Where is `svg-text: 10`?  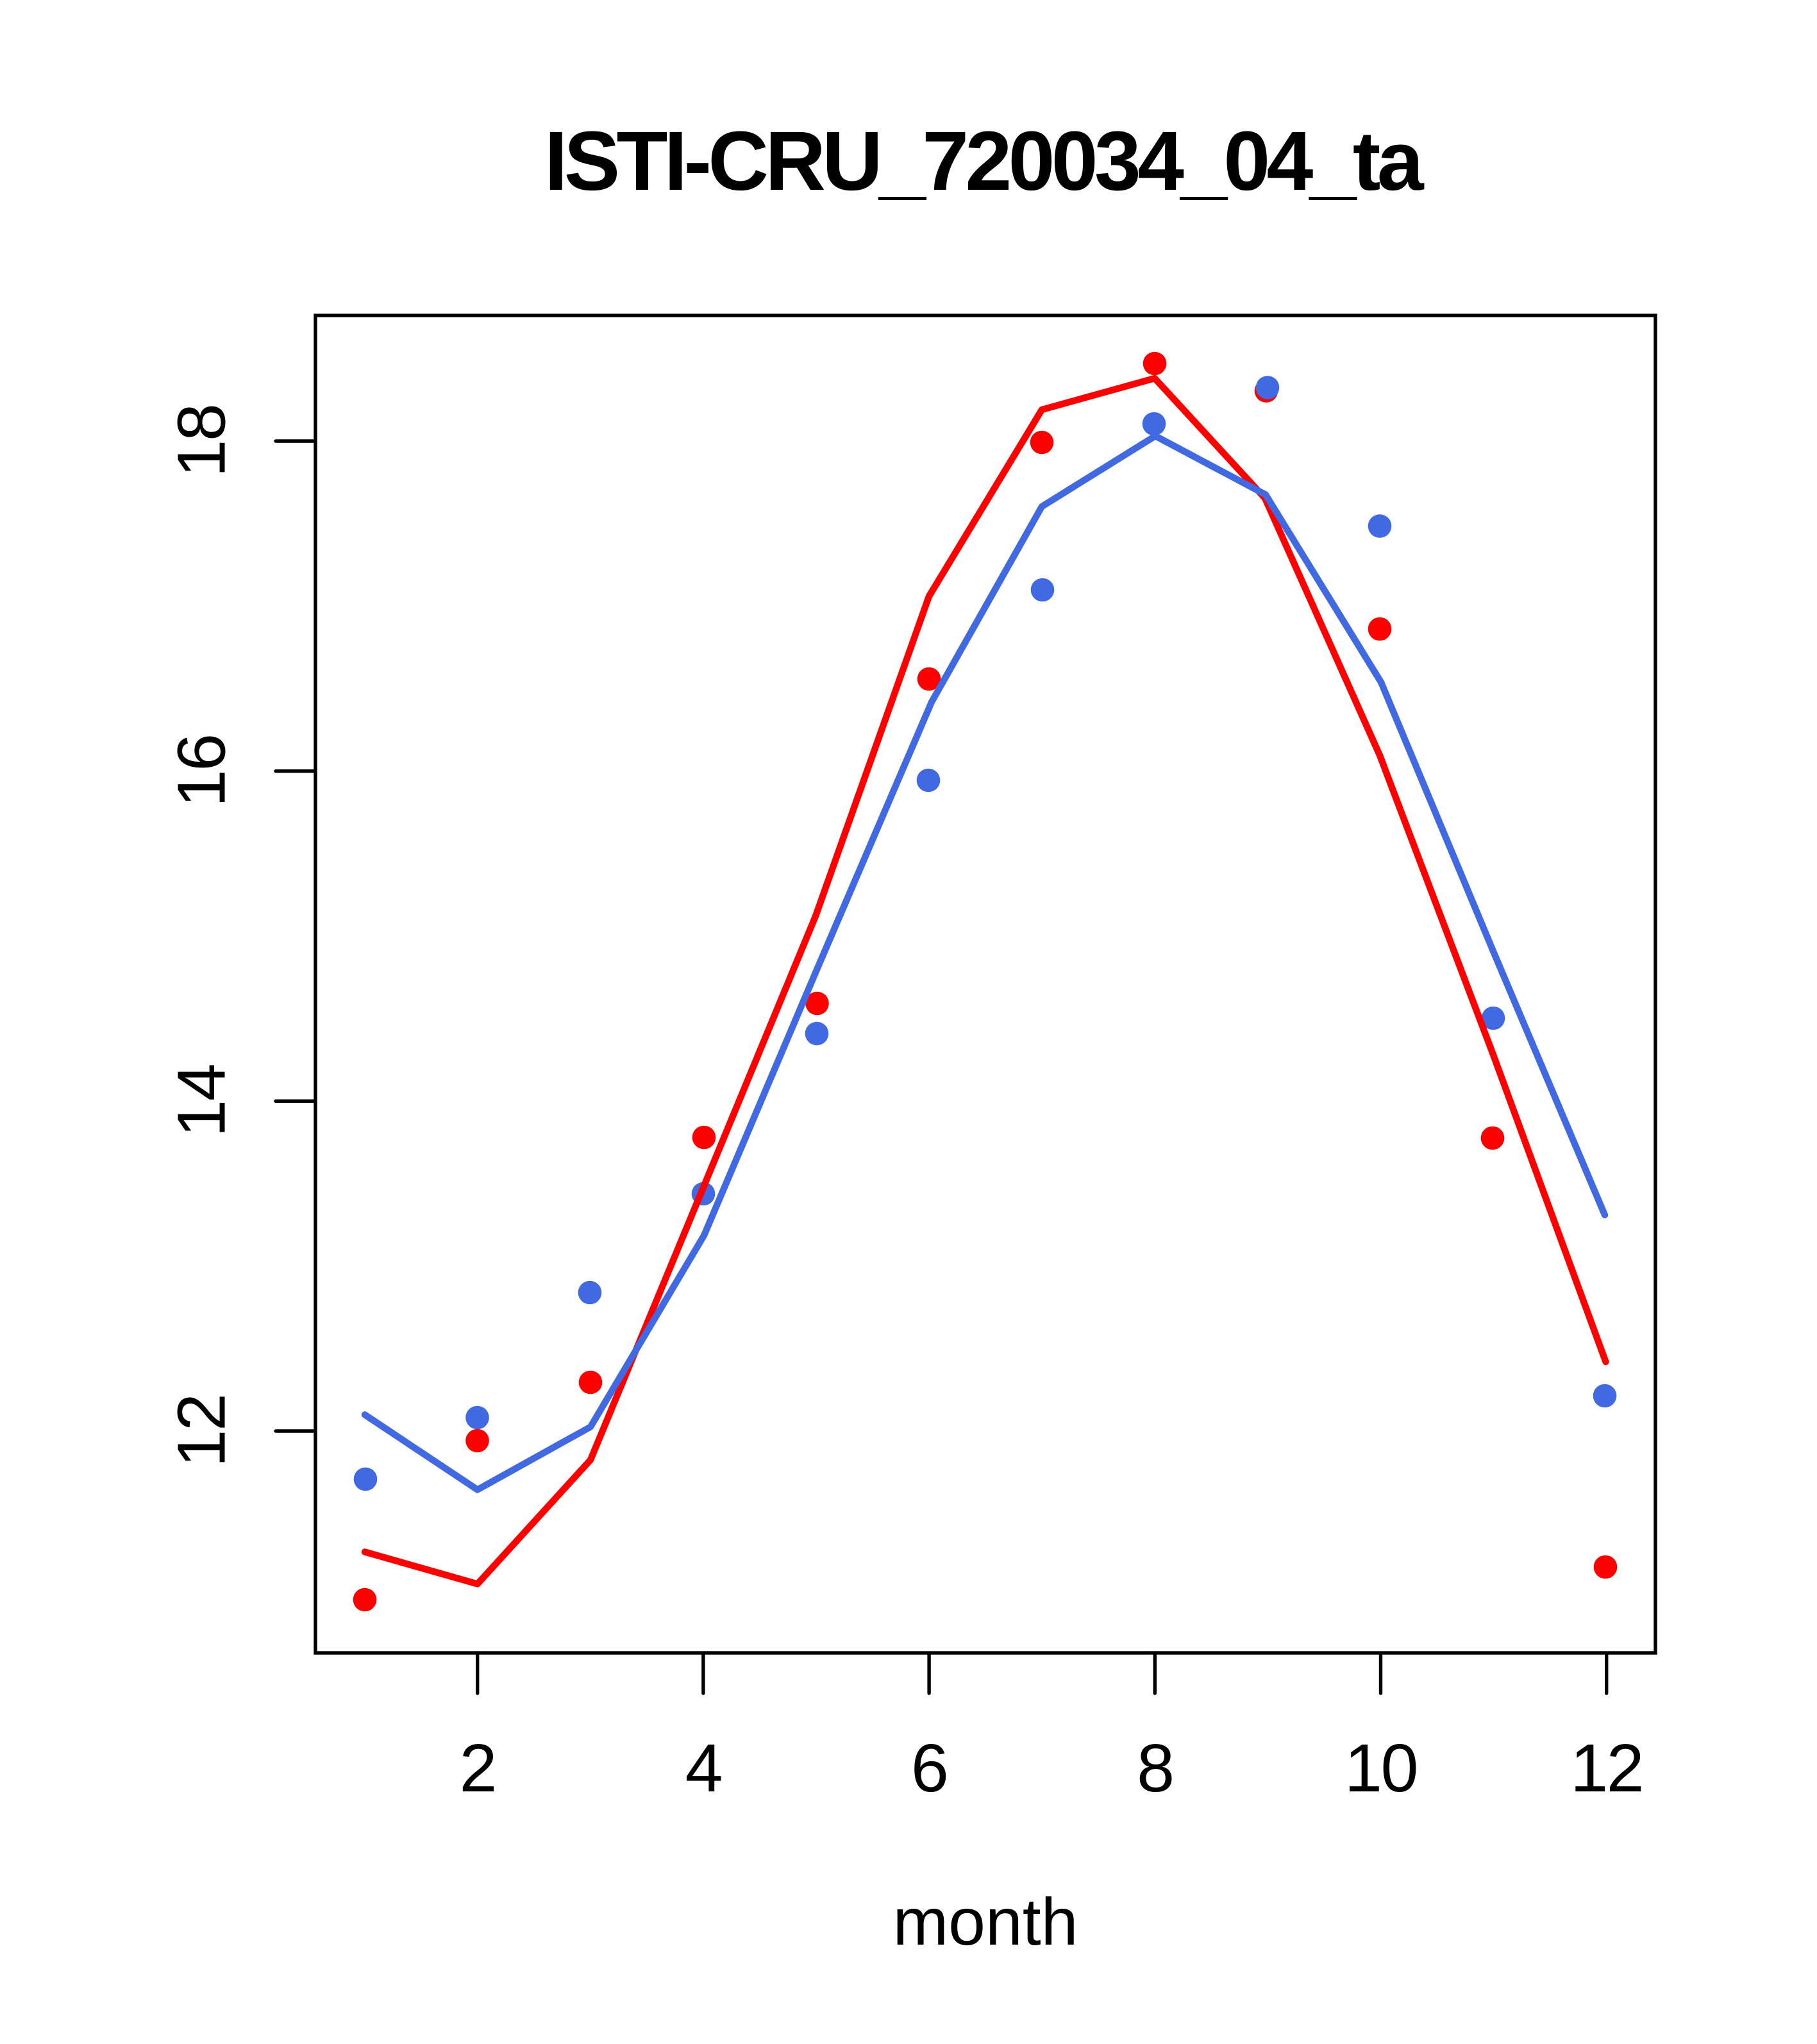 svg-text: 10 is located at coordinates (1381, 1768).